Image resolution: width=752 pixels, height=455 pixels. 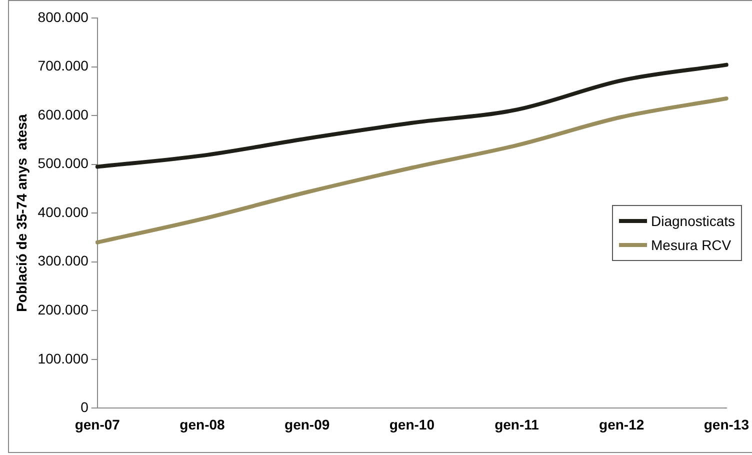 I want to click on x-tick-label: gen-09, so click(x=307, y=424).